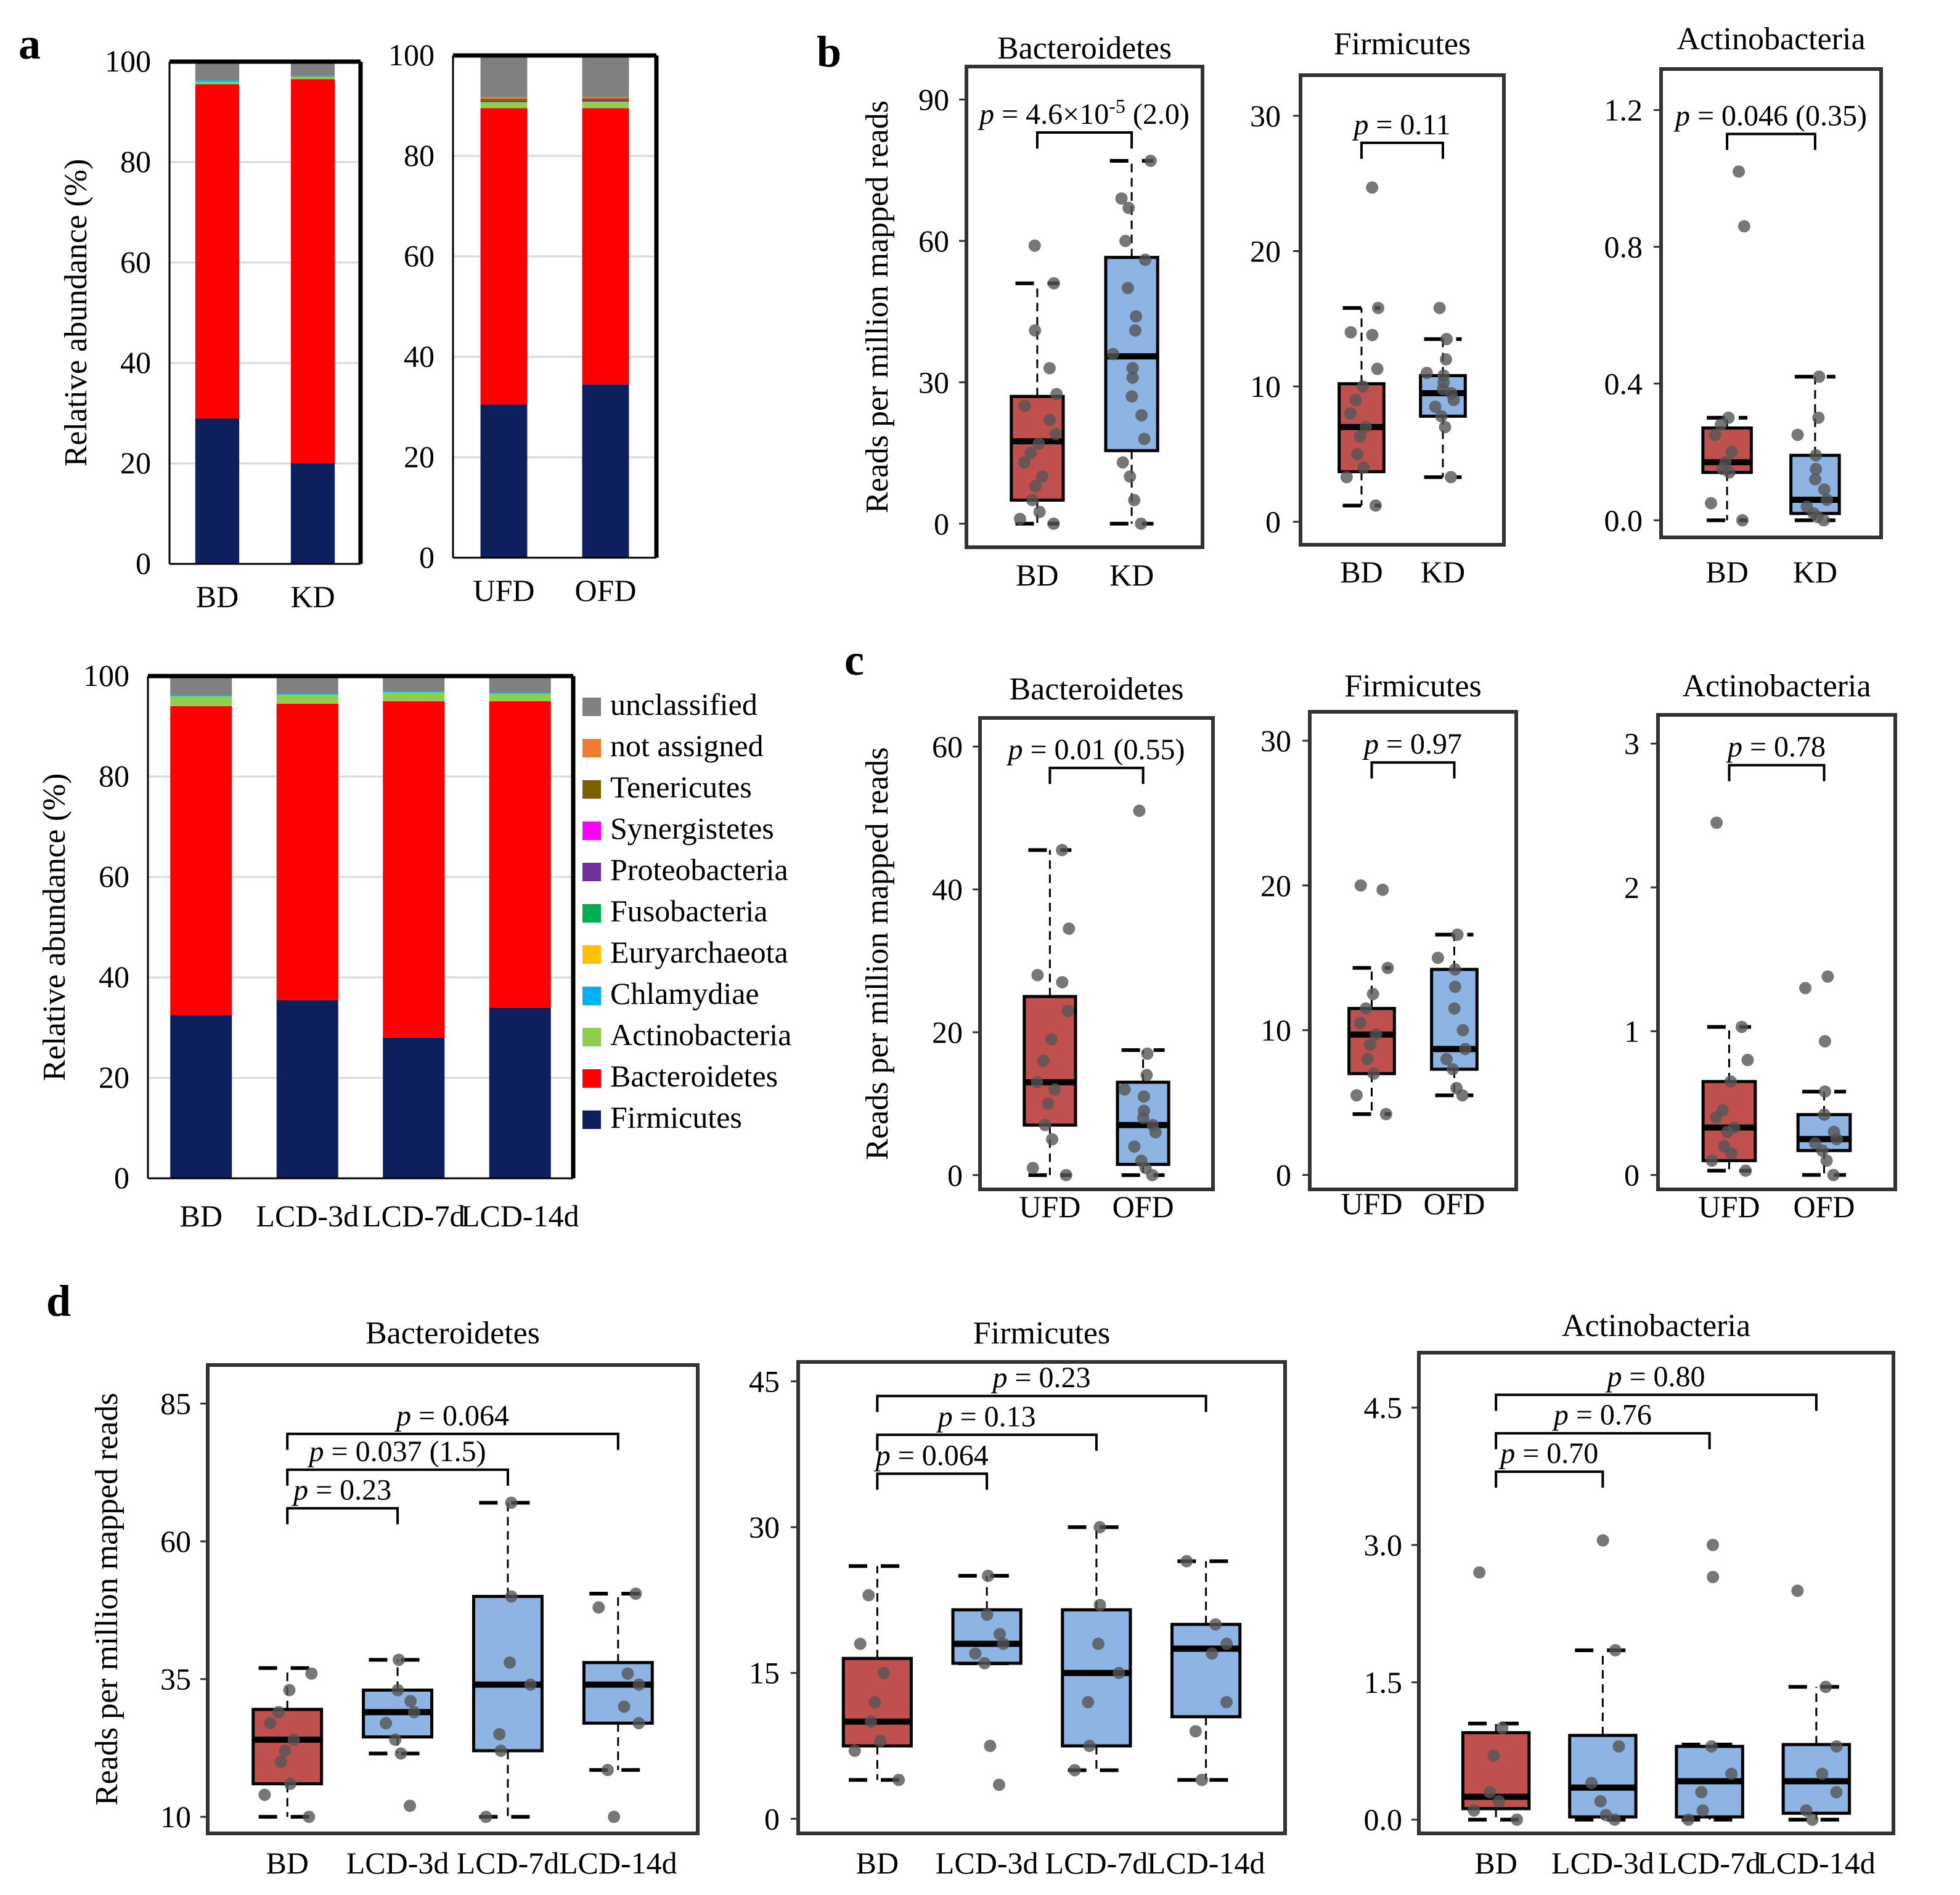 This screenshot has width=1960, height=1895. I want to click on p-value: = 0.064, so click(460, 1416).